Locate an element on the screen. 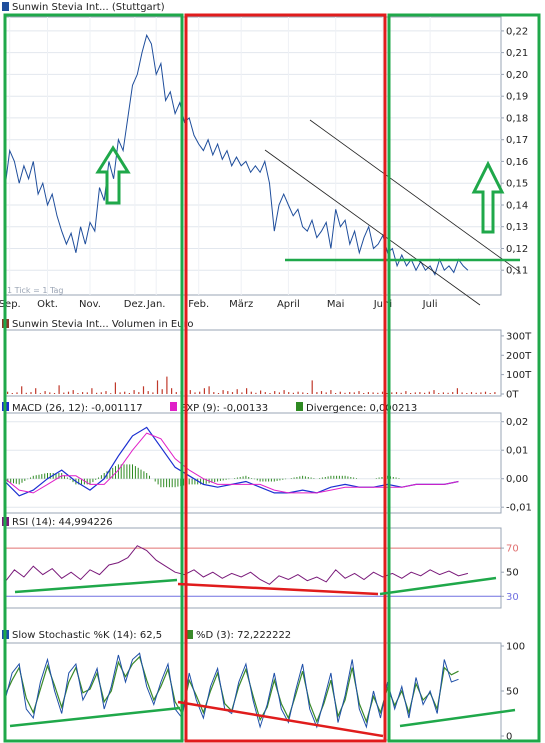 This screenshot has height=743, width=545. rsi-plot-frame is located at coordinates (253, 568).